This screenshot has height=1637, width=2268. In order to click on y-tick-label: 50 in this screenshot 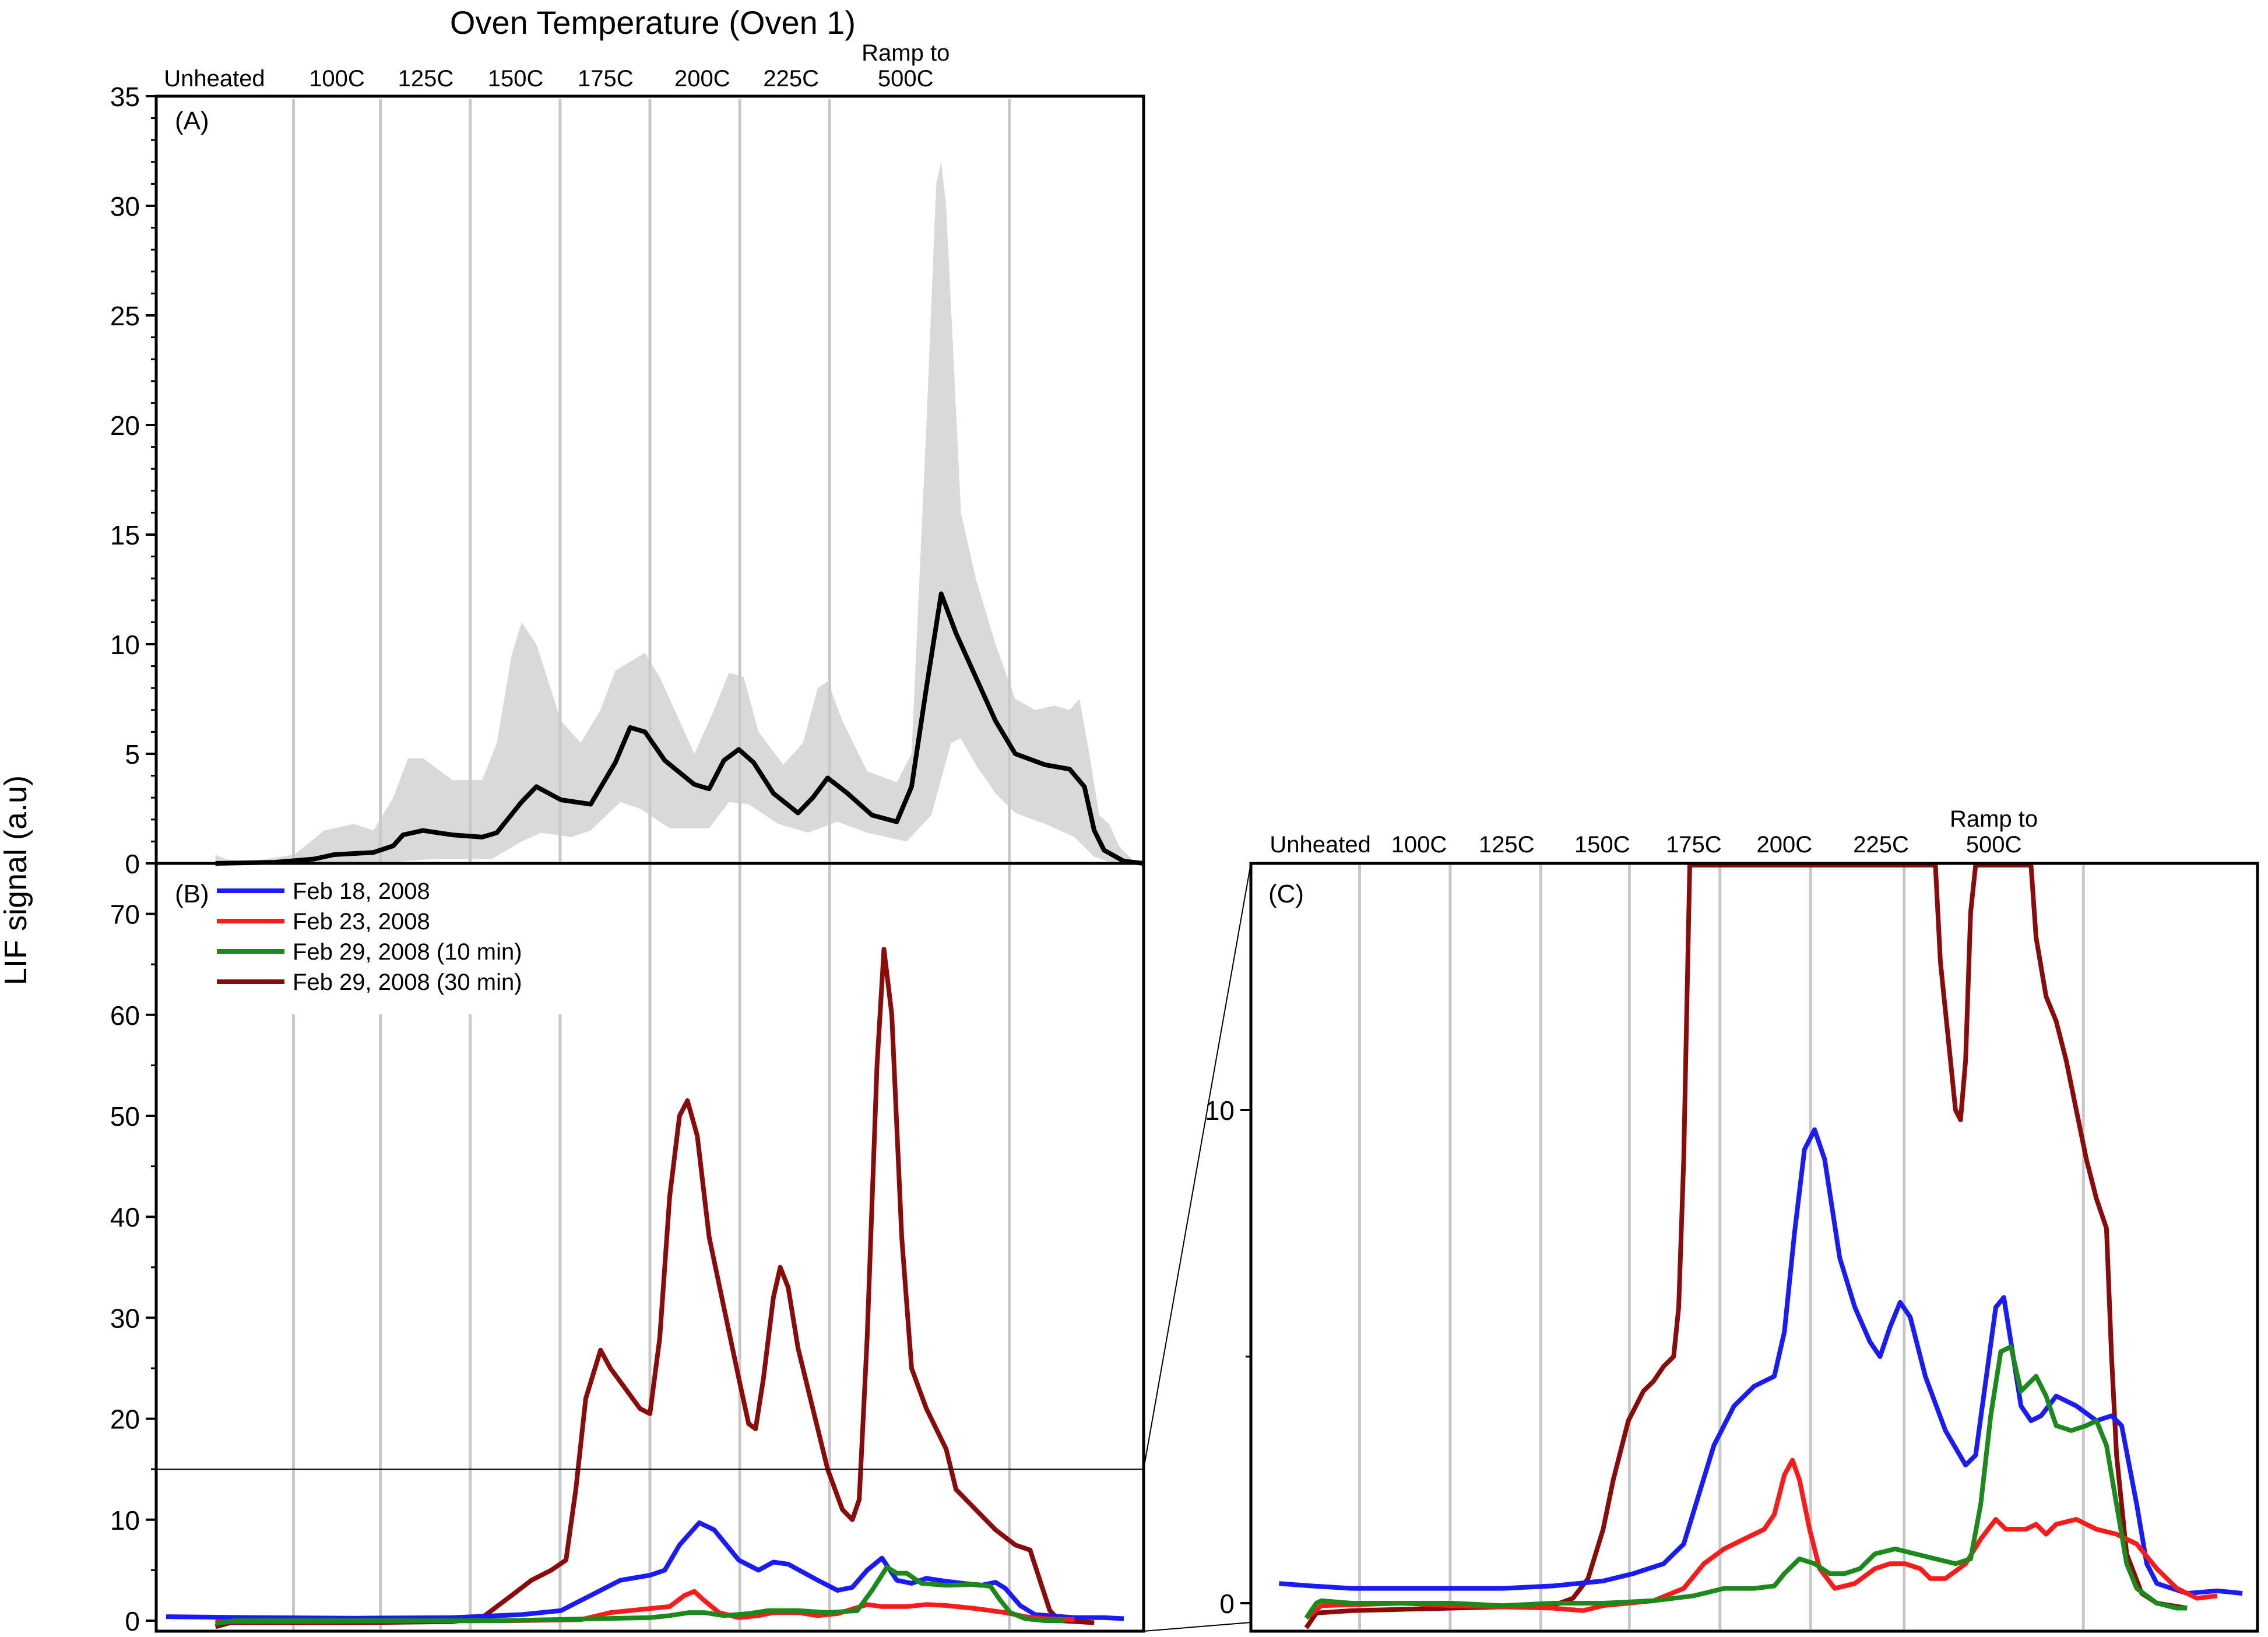, I will do `click(125, 1116)`.